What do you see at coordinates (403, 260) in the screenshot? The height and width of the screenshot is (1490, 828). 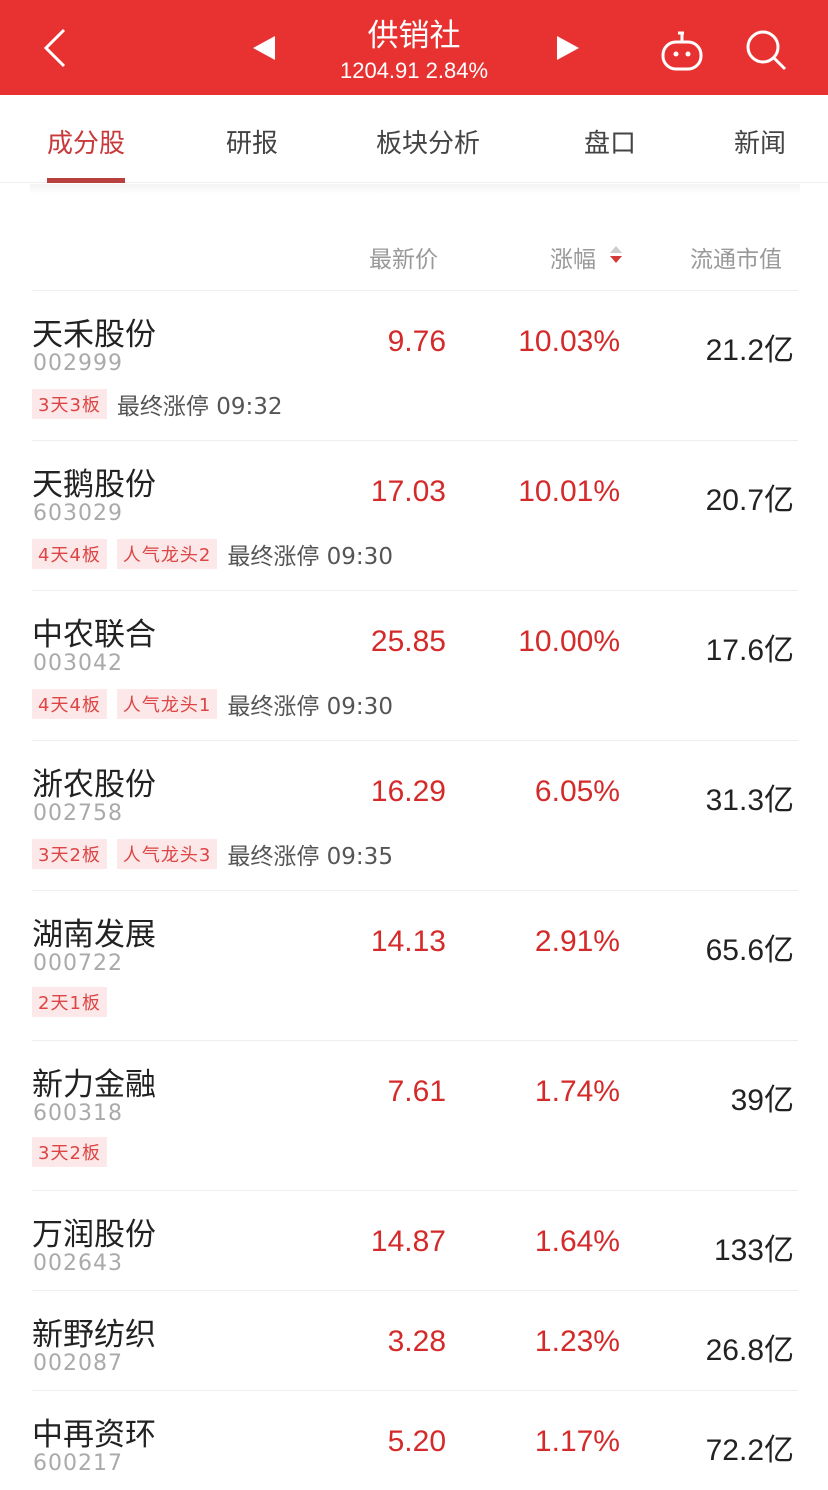 I see `column-header-price: 最新价` at bounding box center [403, 260].